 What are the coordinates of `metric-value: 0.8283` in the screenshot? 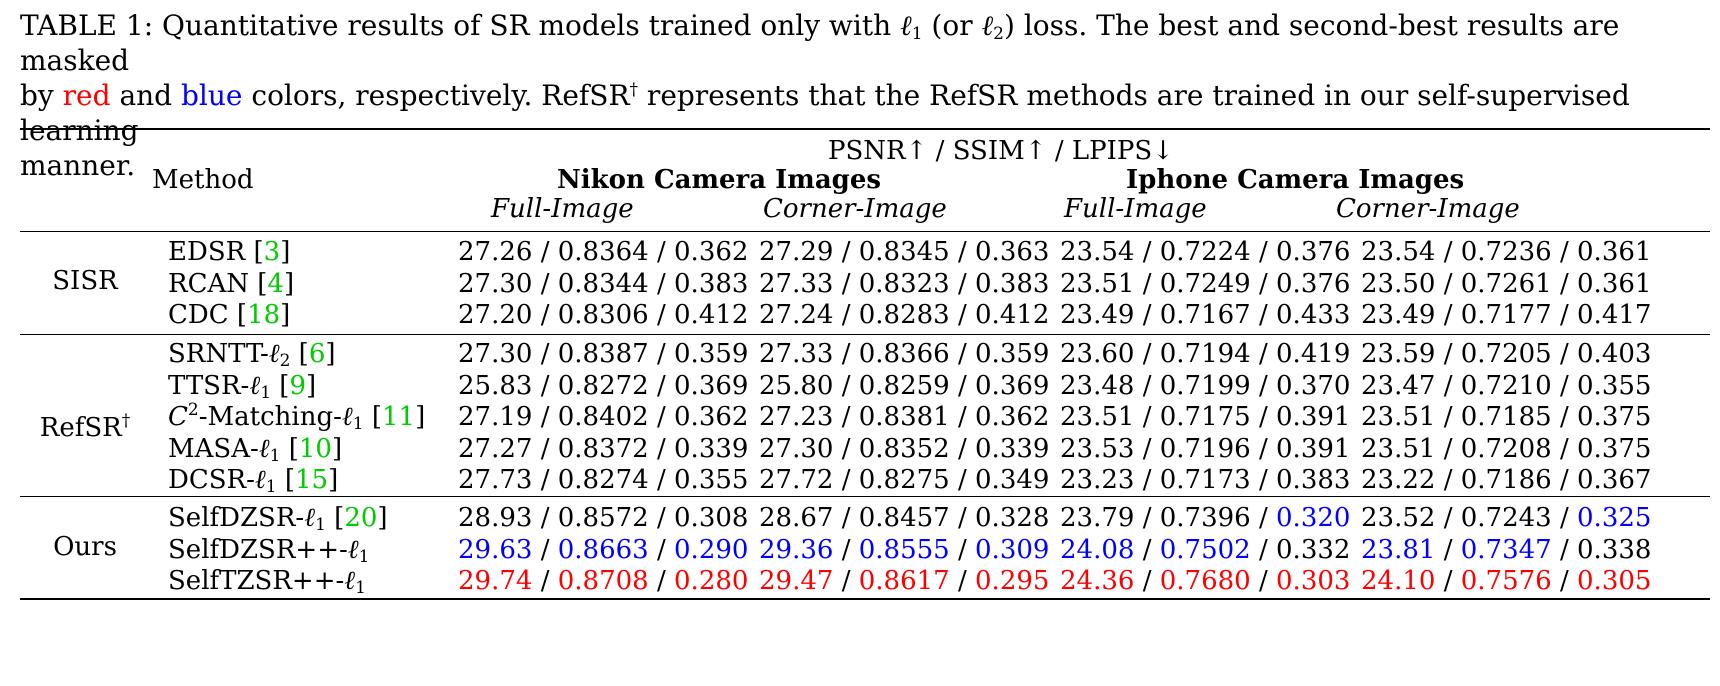 It's located at (904, 315).